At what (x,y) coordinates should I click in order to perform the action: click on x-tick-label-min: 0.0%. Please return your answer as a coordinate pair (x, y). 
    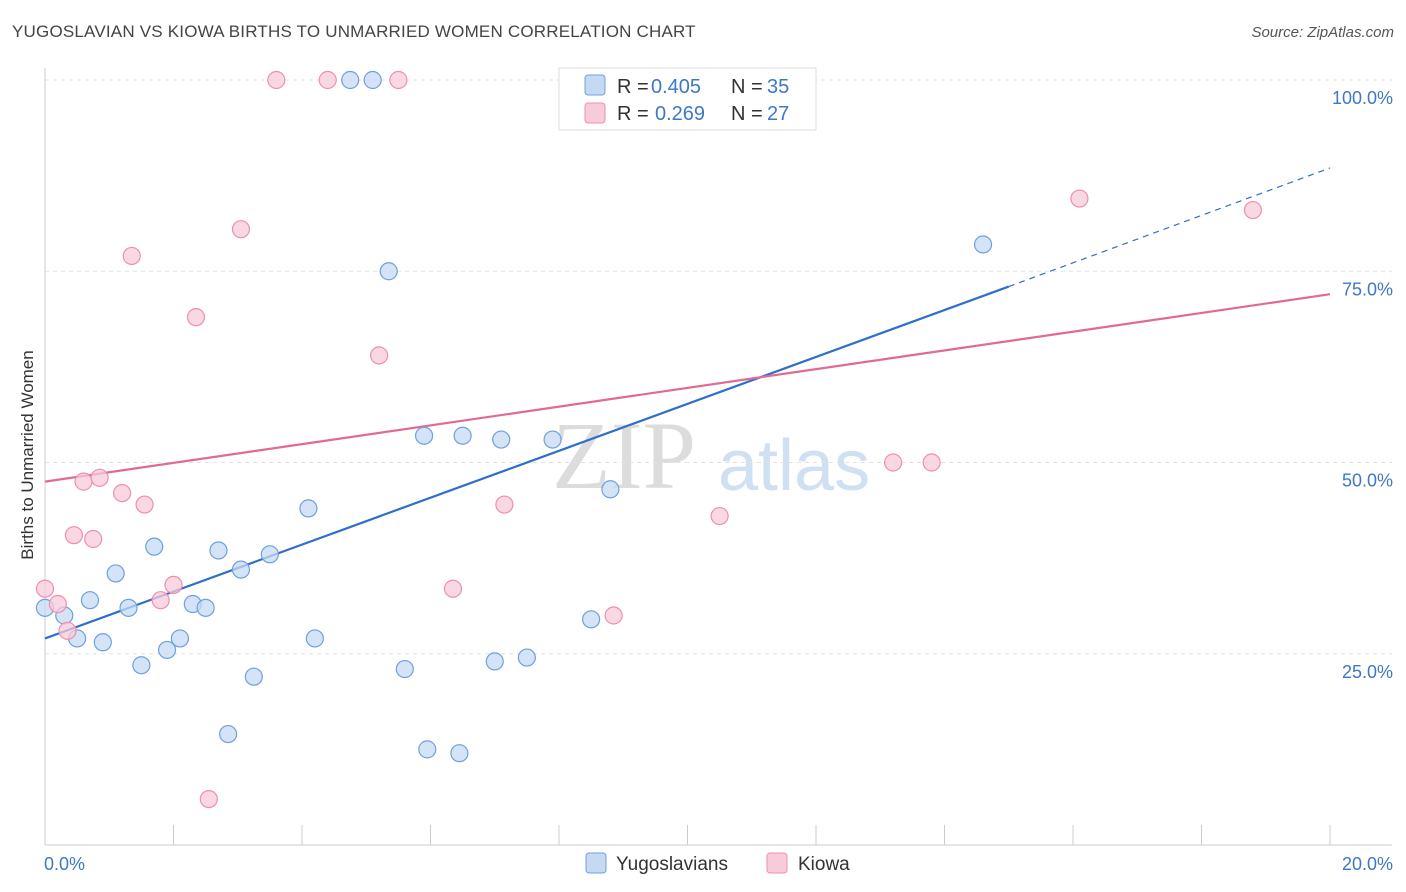
    Looking at the image, I should click on (64, 864).